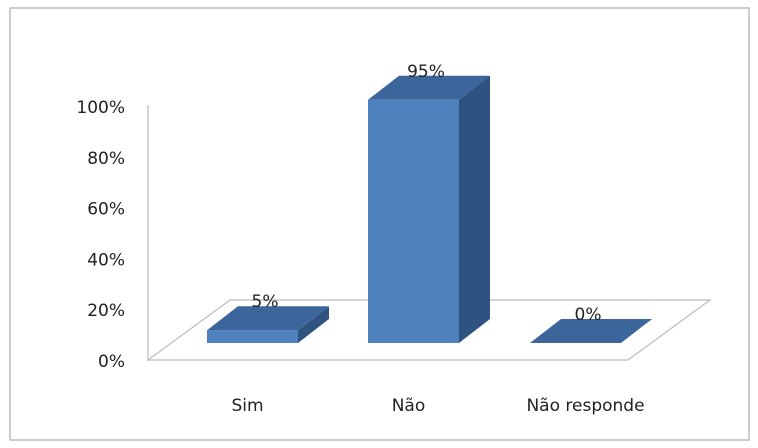 This screenshot has width=758, height=448. What do you see at coordinates (426, 72) in the screenshot?
I see `value-label: 95%` at bounding box center [426, 72].